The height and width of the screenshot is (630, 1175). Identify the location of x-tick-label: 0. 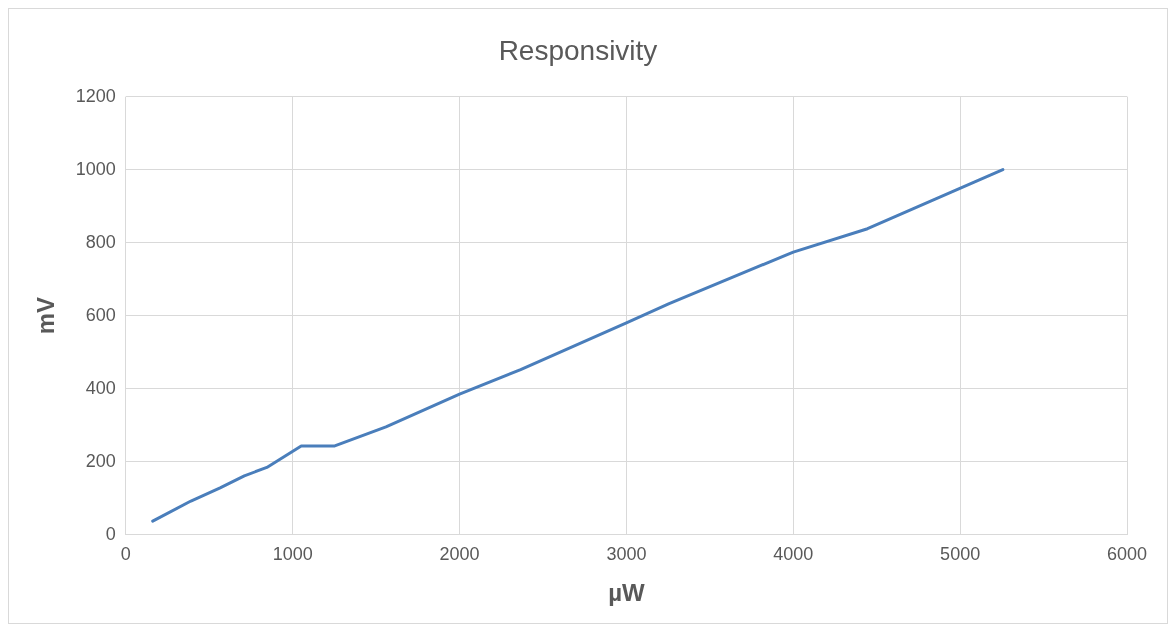
(125, 554).